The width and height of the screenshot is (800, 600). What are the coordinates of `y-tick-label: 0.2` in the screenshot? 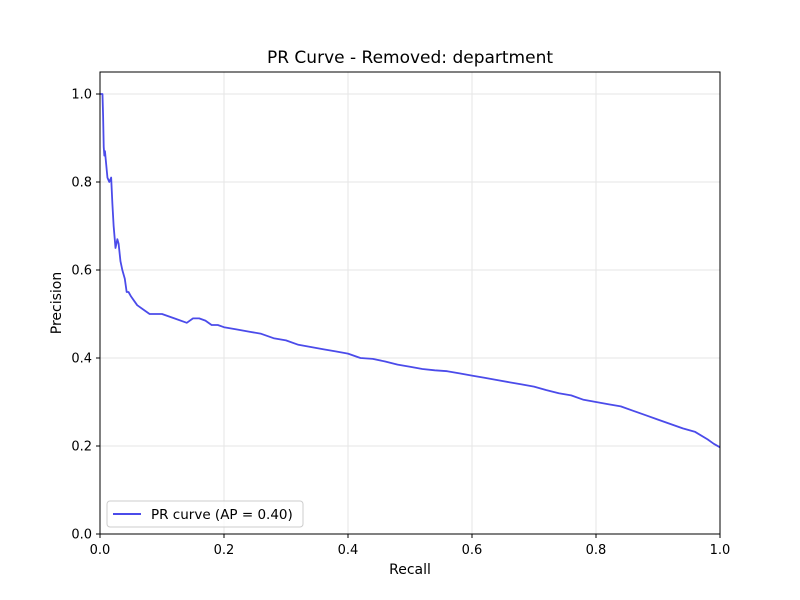 It's located at (81, 447).